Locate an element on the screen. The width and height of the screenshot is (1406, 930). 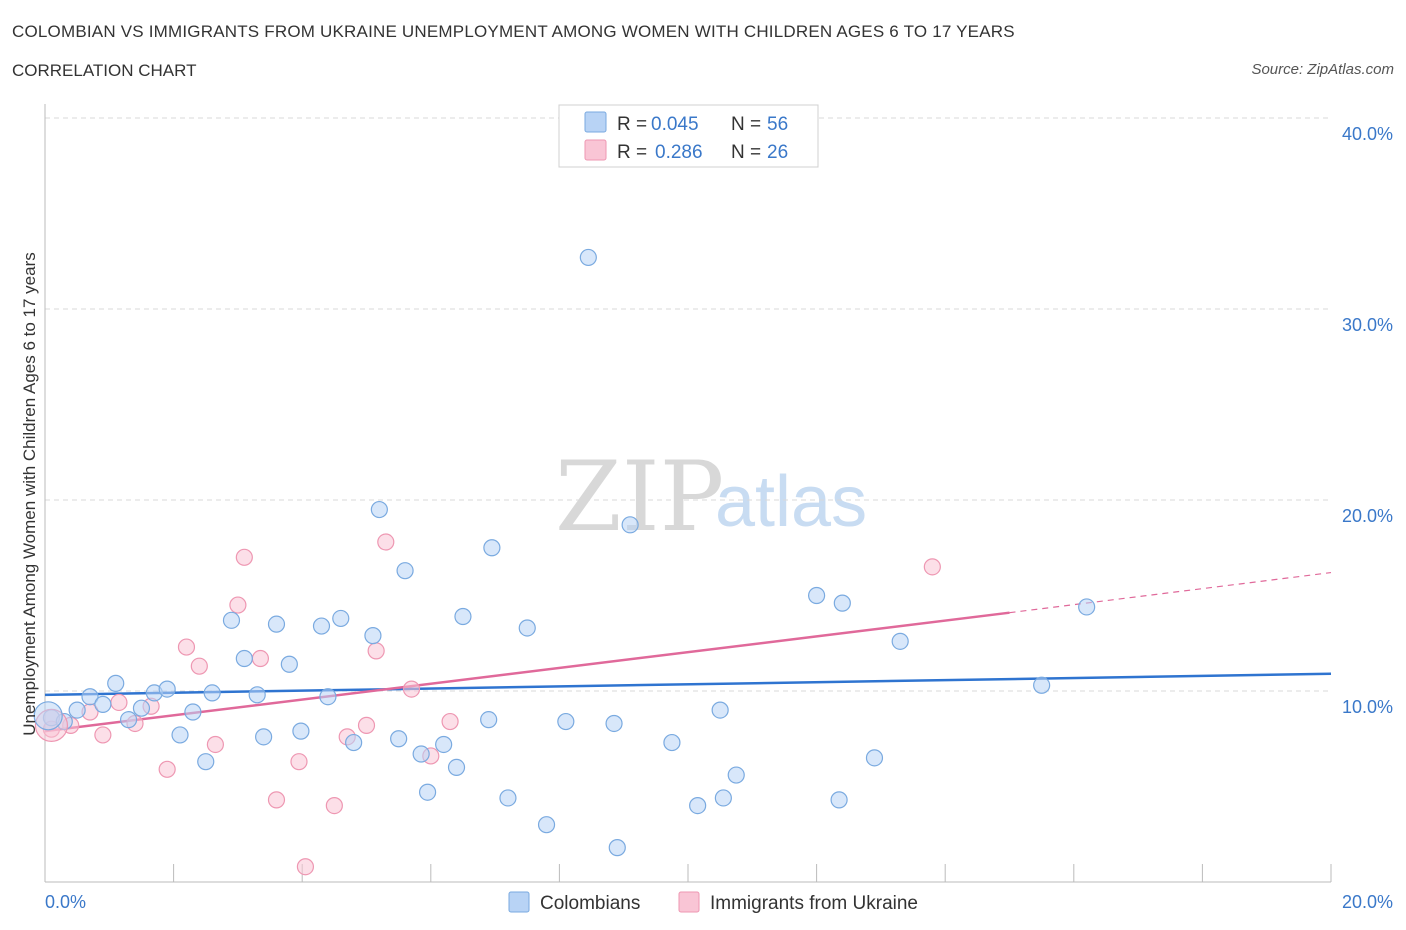
x-tick-label-1: 20.0% is located at coordinates (1367, 902).